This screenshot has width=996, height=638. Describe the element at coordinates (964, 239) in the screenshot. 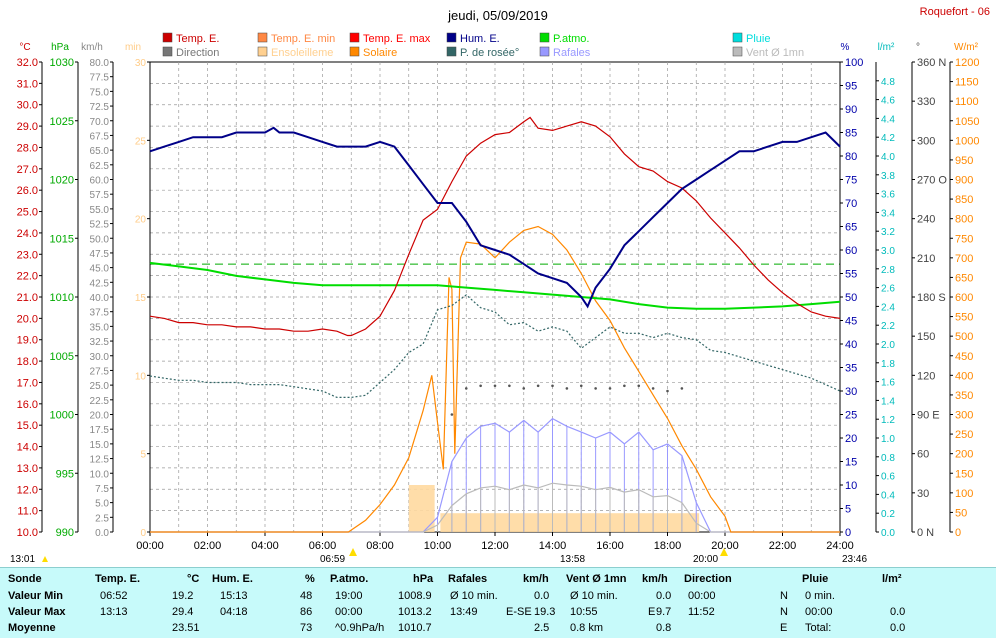

I see `solar-tick-label: 750` at that location.